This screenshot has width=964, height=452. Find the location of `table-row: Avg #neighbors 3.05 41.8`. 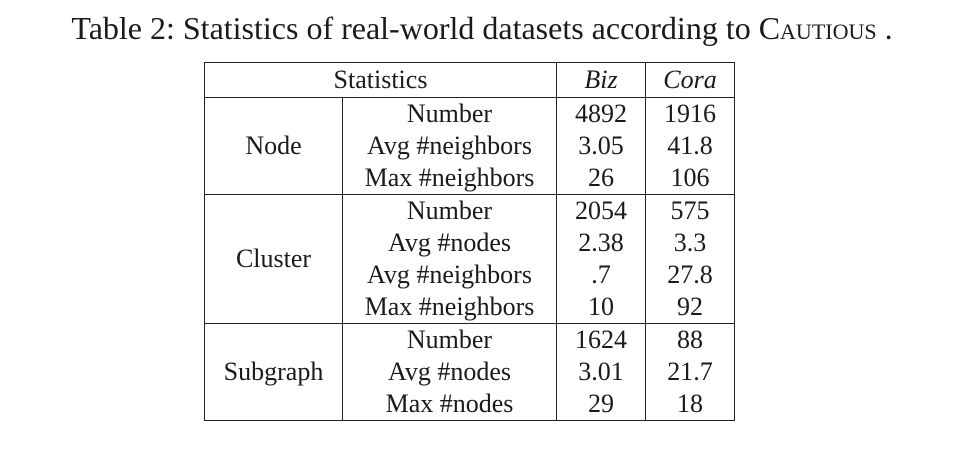

table-row: Avg #neighbors 3.05 41.8 is located at coordinates (470, 146).